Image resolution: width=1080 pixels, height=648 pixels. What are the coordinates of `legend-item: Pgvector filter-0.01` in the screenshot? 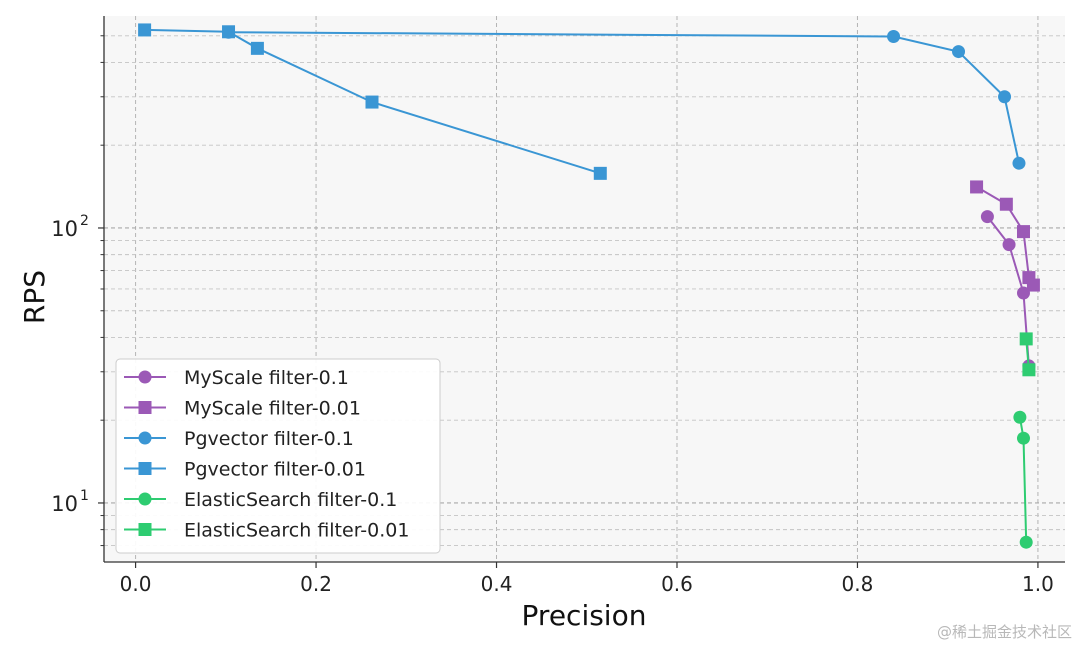 It's located at (245, 470).